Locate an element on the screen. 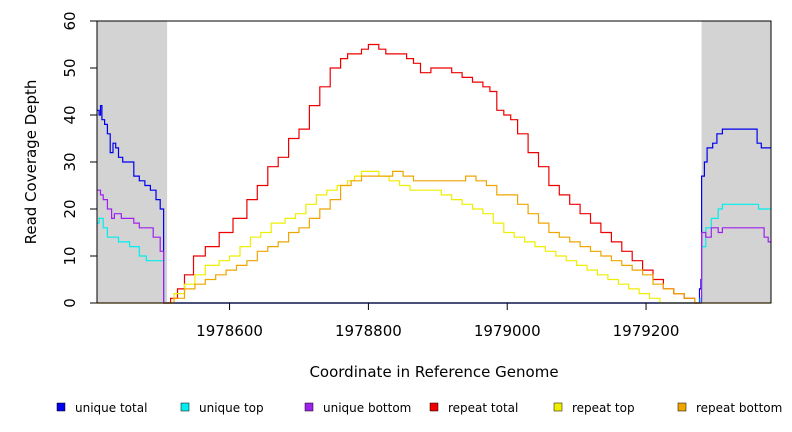 The image size is (792, 432). y-axis-label: Read Coverage Depth is located at coordinates (31, 162).